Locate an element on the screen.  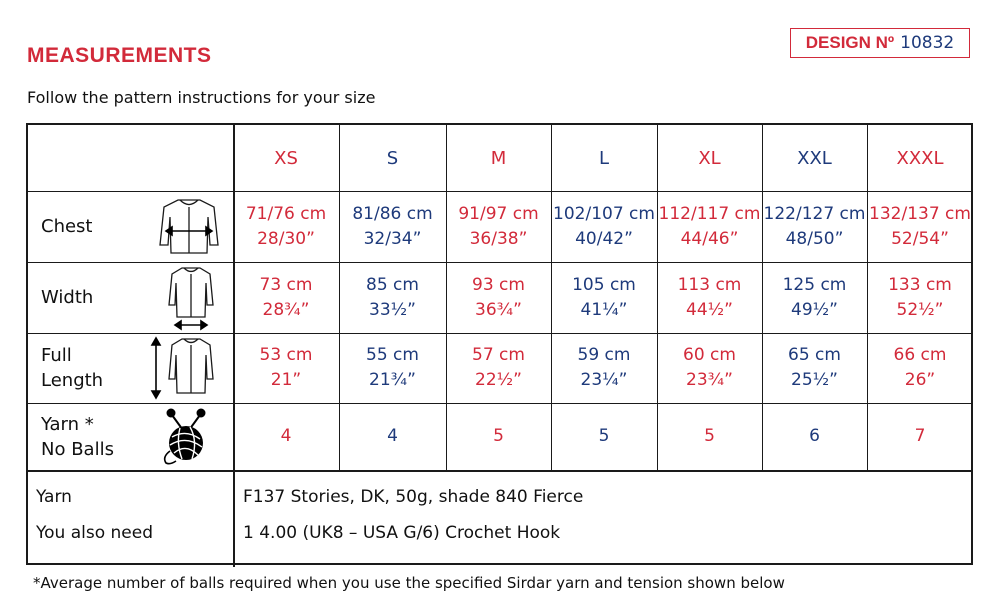
design-number: 10832 is located at coordinates (927, 43).